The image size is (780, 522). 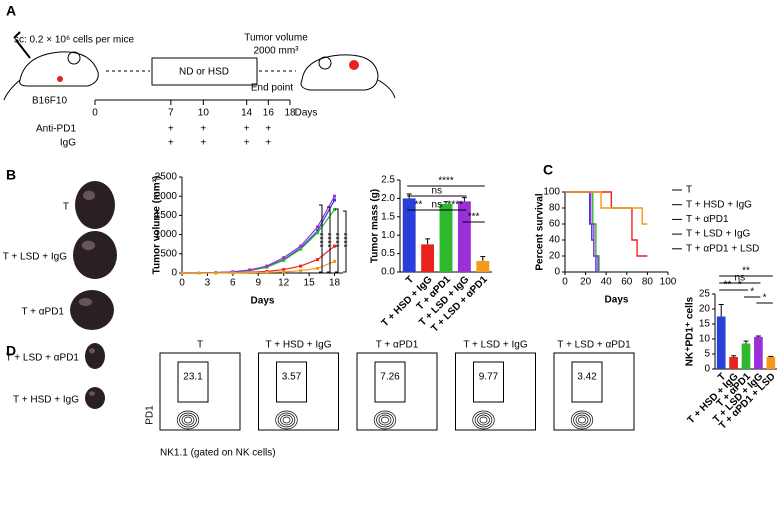 I want to click on x-tick-label: 12, so click(x=284, y=283).